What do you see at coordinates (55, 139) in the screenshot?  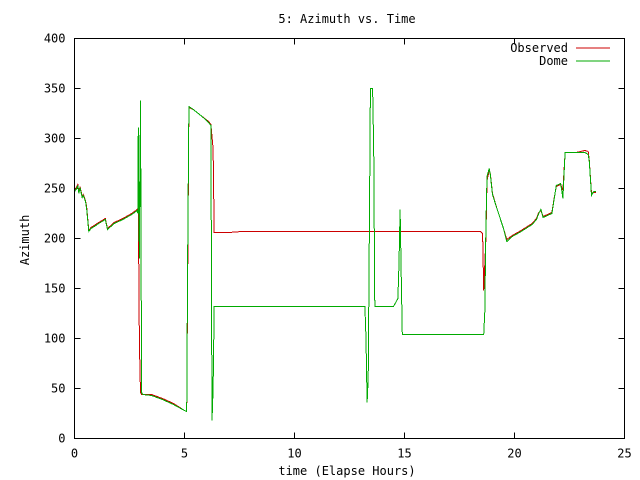 I see `y-tick-label: 300` at bounding box center [55, 139].